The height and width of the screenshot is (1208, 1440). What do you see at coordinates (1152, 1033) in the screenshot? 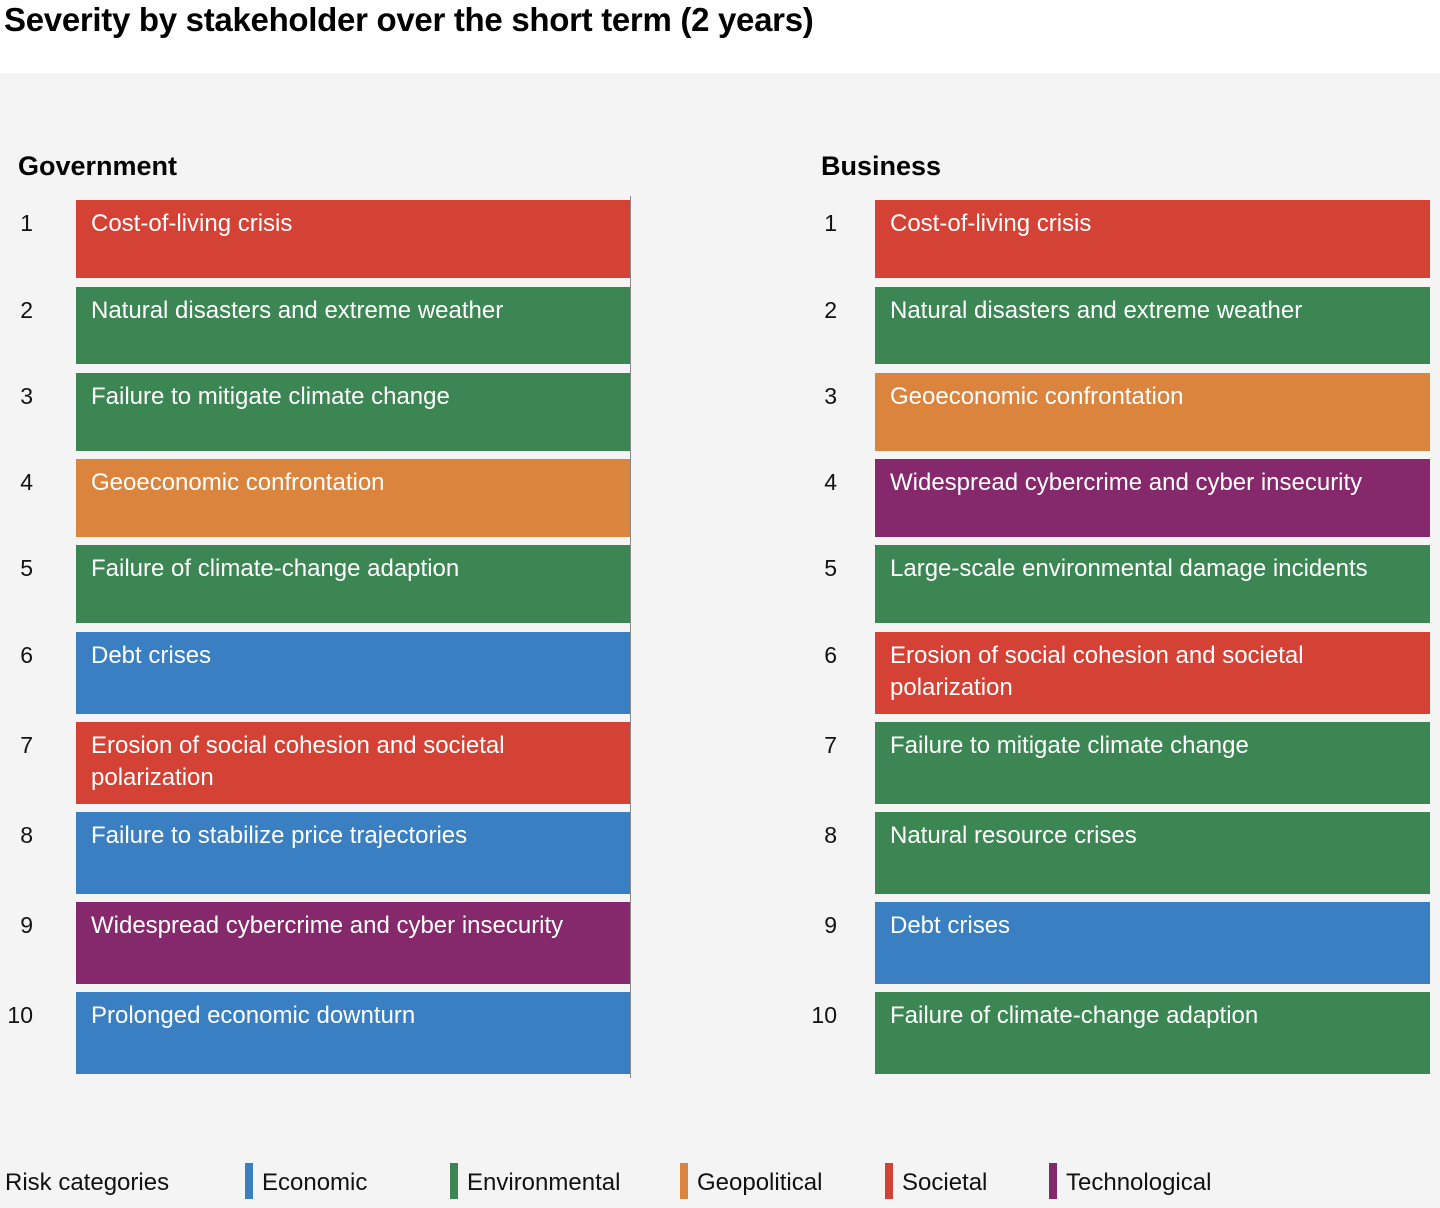
I see `risk-bar-business: Failure of climate-change adaption` at bounding box center [1152, 1033].